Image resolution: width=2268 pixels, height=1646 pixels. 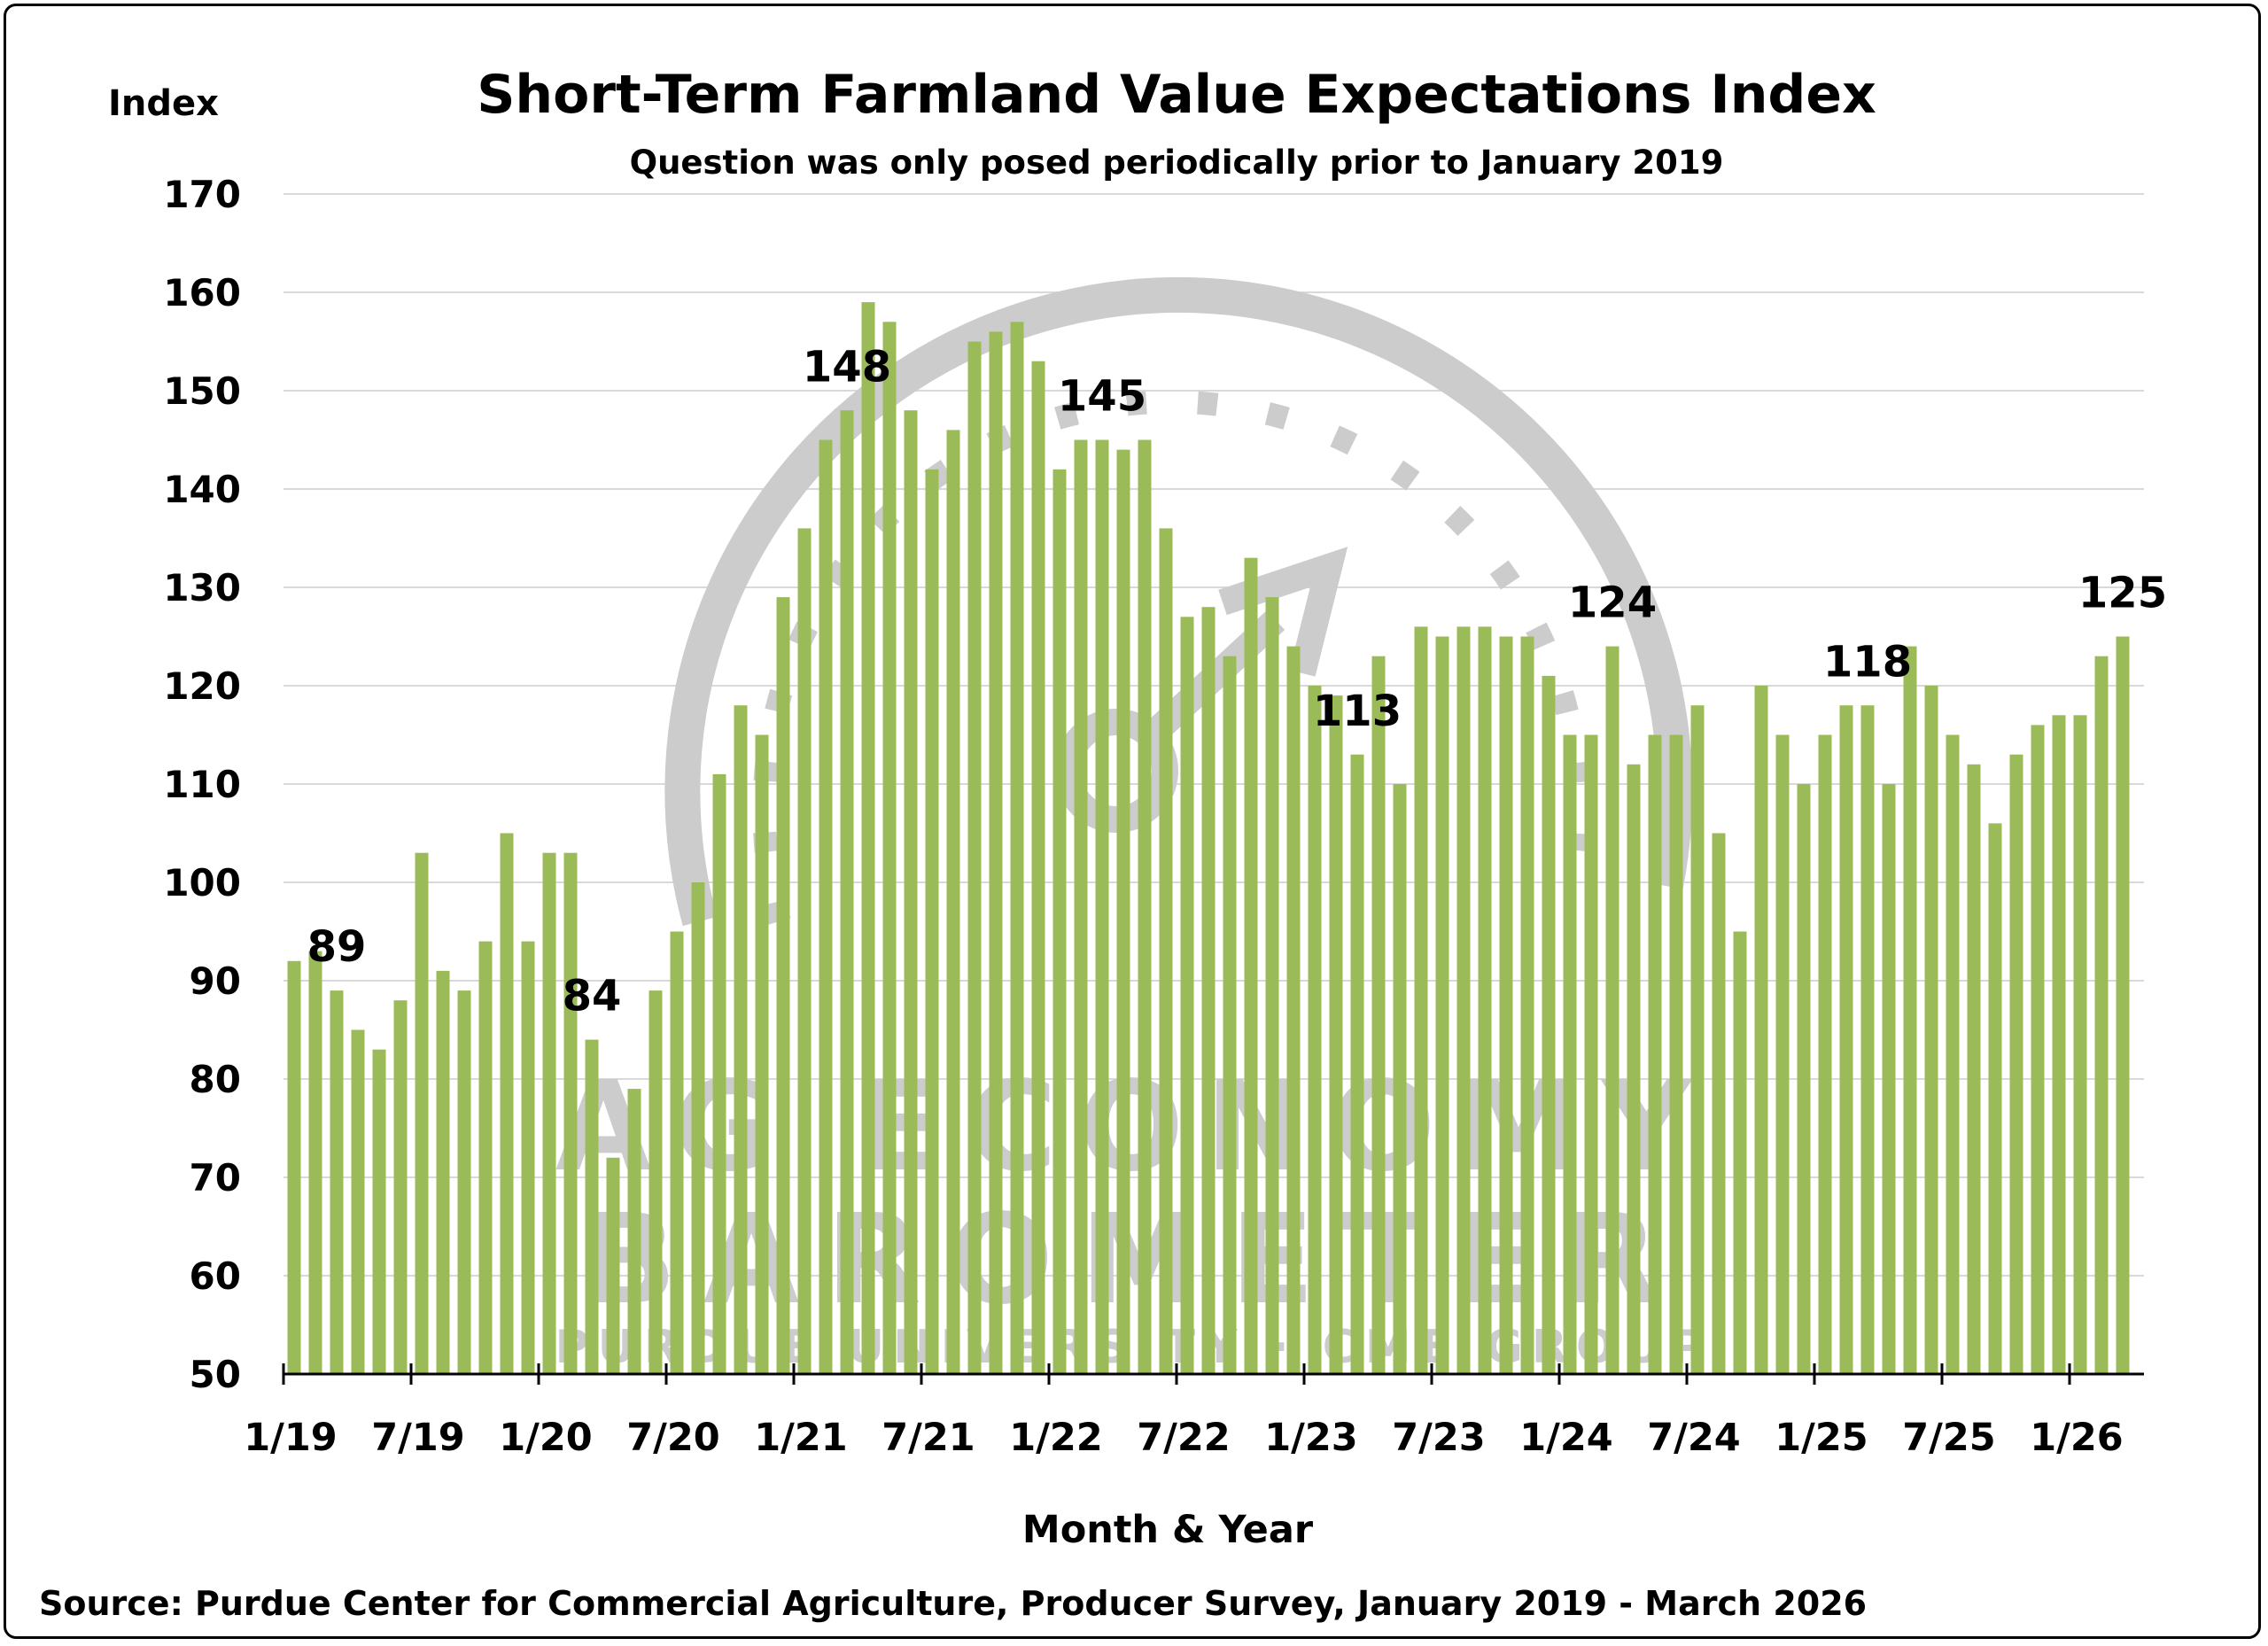 What do you see at coordinates (1846, 1039) in the screenshot?
I see `bar-2/25` at bounding box center [1846, 1039].